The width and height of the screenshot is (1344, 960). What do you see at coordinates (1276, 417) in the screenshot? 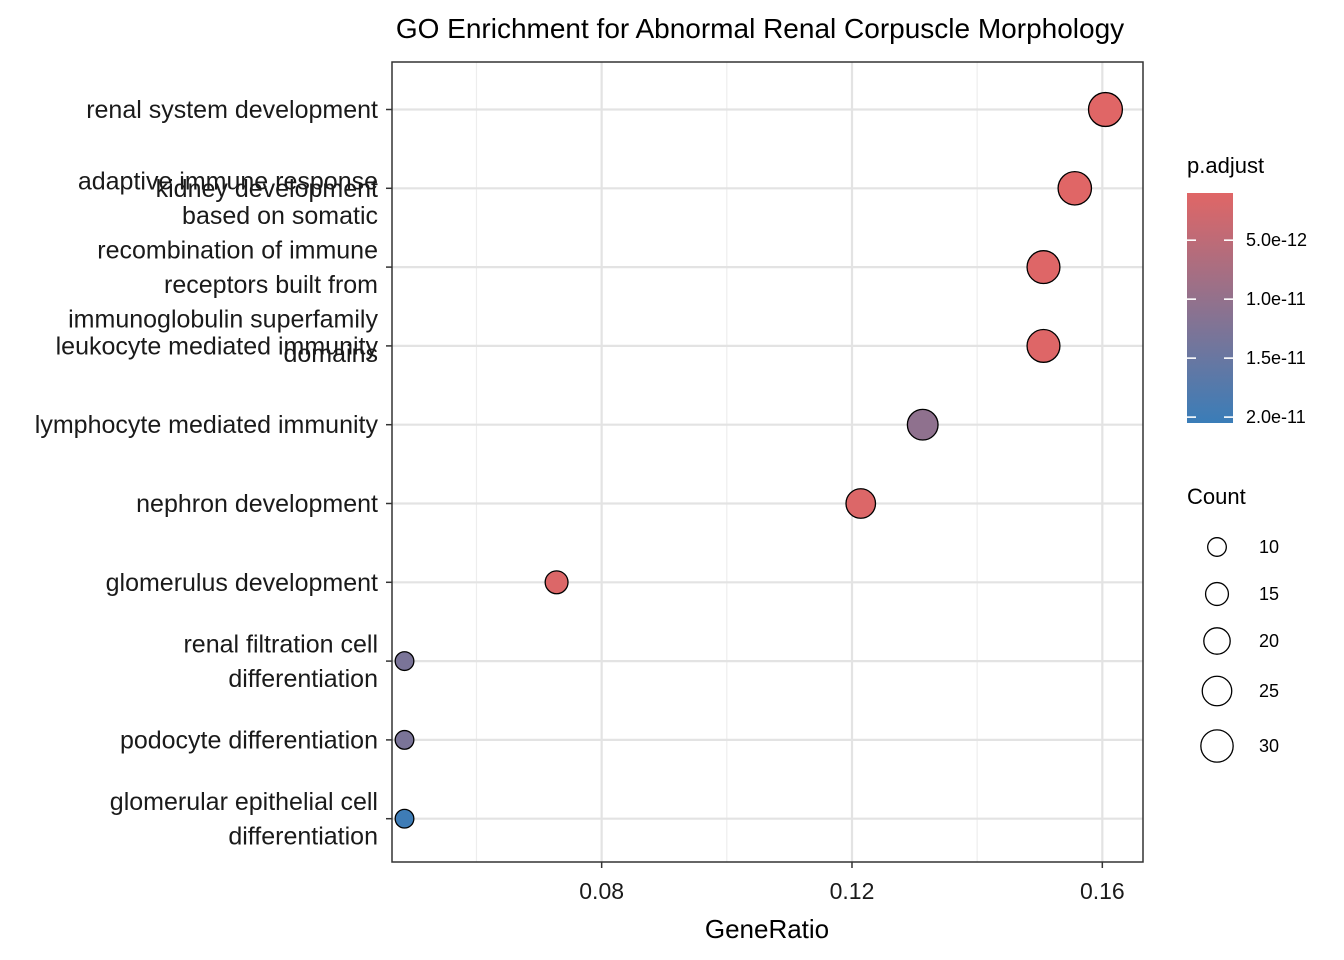
I see `color-legend-label: 2.0e-11` at bounding box center [1276, 417].